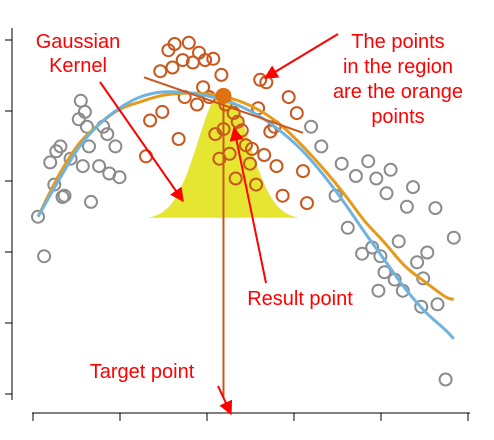 Image resolution: width=494 pixels, height=440 pixels. Describe the element at coordinates (8, 217) in the screenshot. I see `y-axis-ticks` at that location.